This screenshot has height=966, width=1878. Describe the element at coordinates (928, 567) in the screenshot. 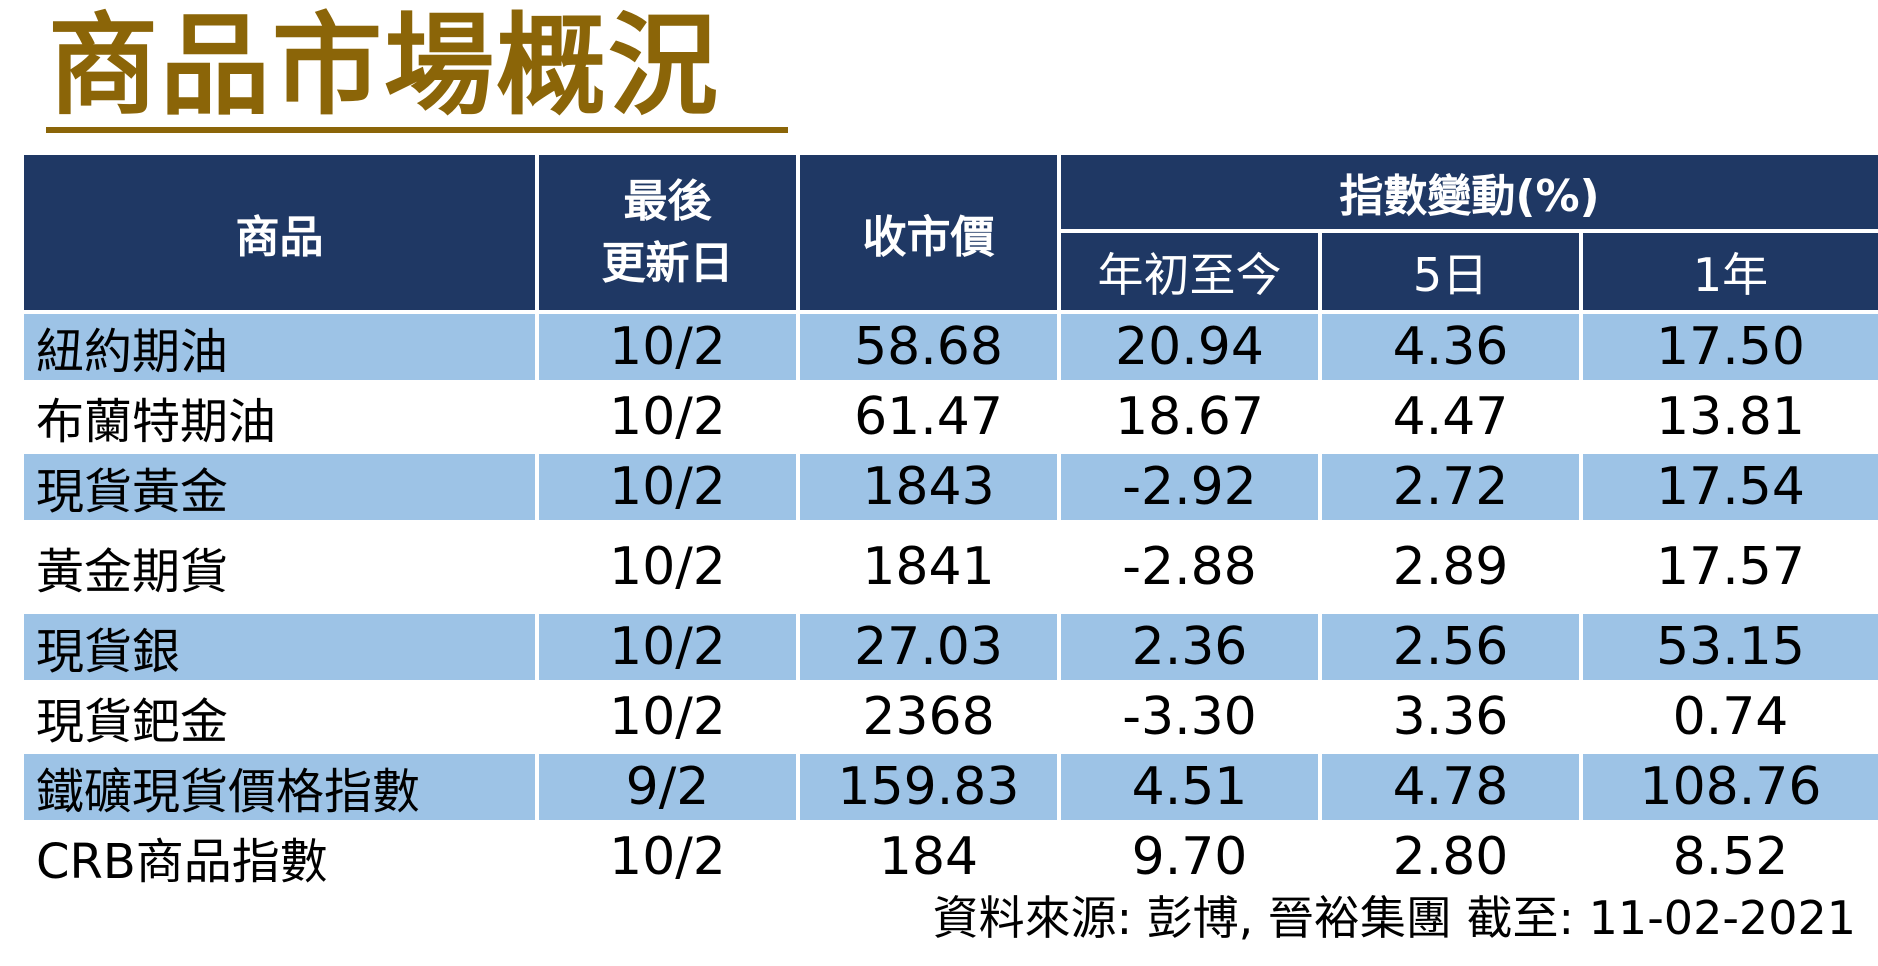

I see `row-4-close: 1841` at that location.